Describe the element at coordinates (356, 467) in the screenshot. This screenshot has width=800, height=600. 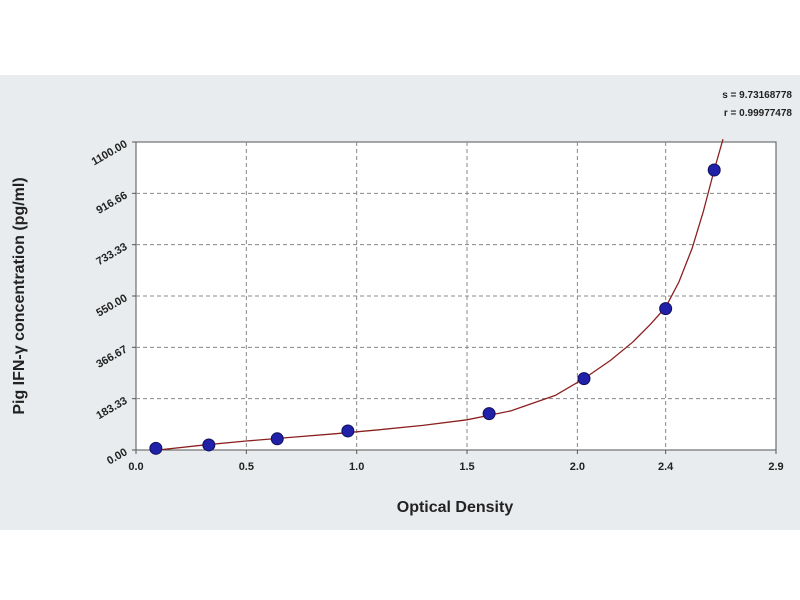
I see `x-tick-label: 1.0` at that location.